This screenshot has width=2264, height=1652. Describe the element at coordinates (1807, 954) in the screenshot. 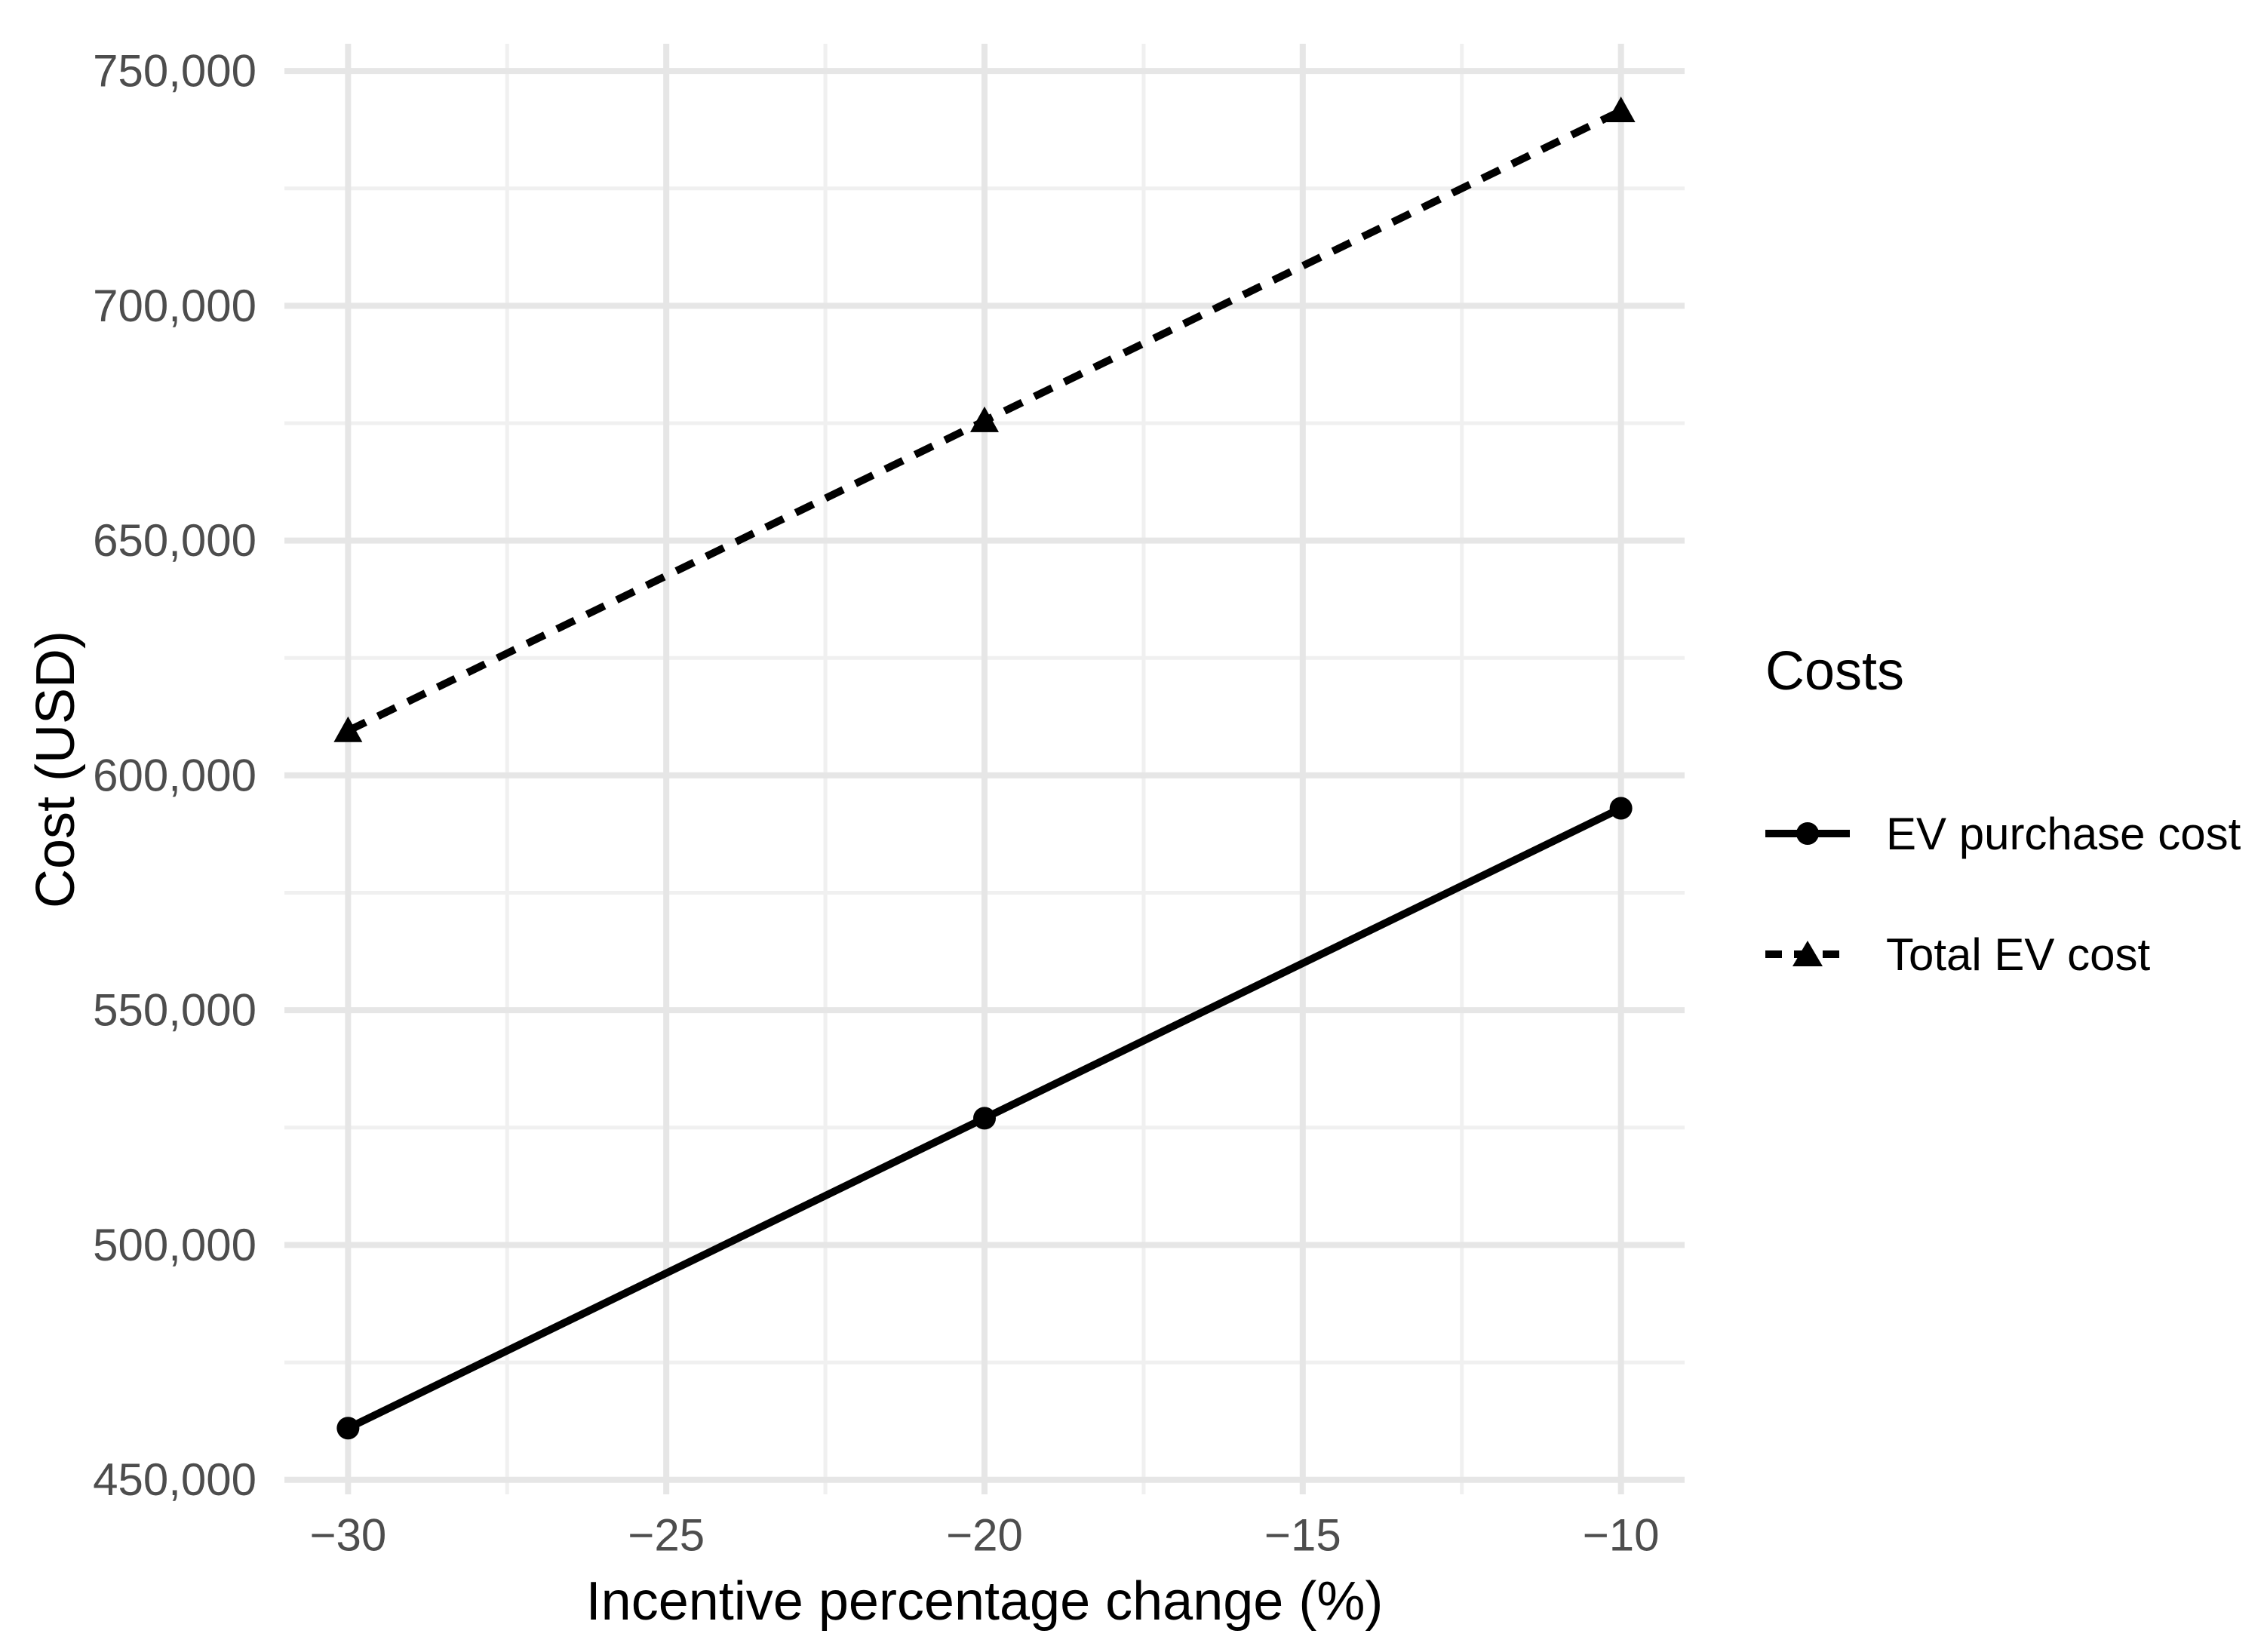

I see `dashed-line-triangle-marker-icon` at that location.